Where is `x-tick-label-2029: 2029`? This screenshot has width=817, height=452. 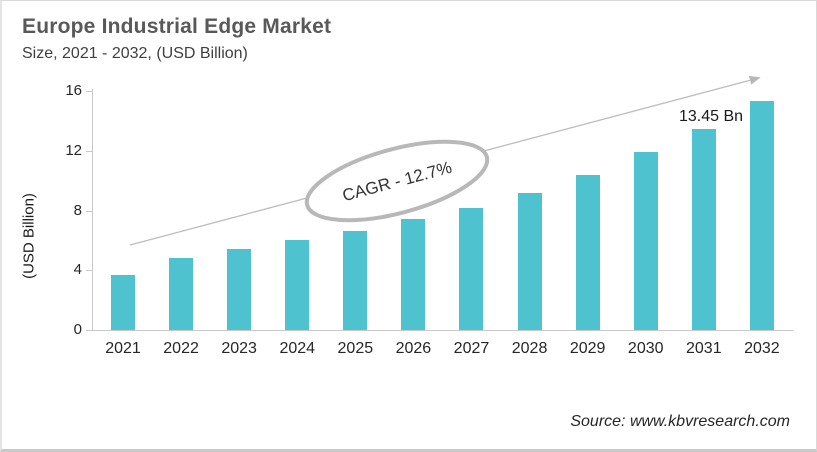 x-tick-label-2029: 2029 is located at coordinates (587, 348).